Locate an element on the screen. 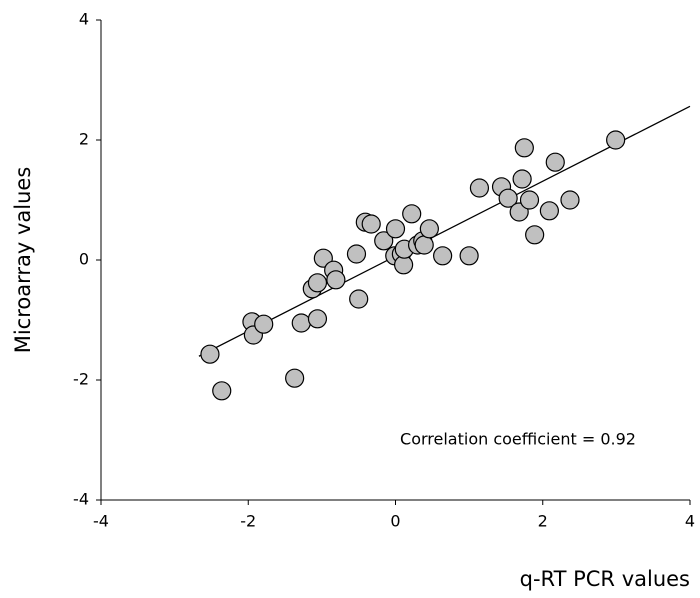 The height and width of the screenshot is (598, 700). y-axis-title: Microarray values is located at coordinates (23, 260).